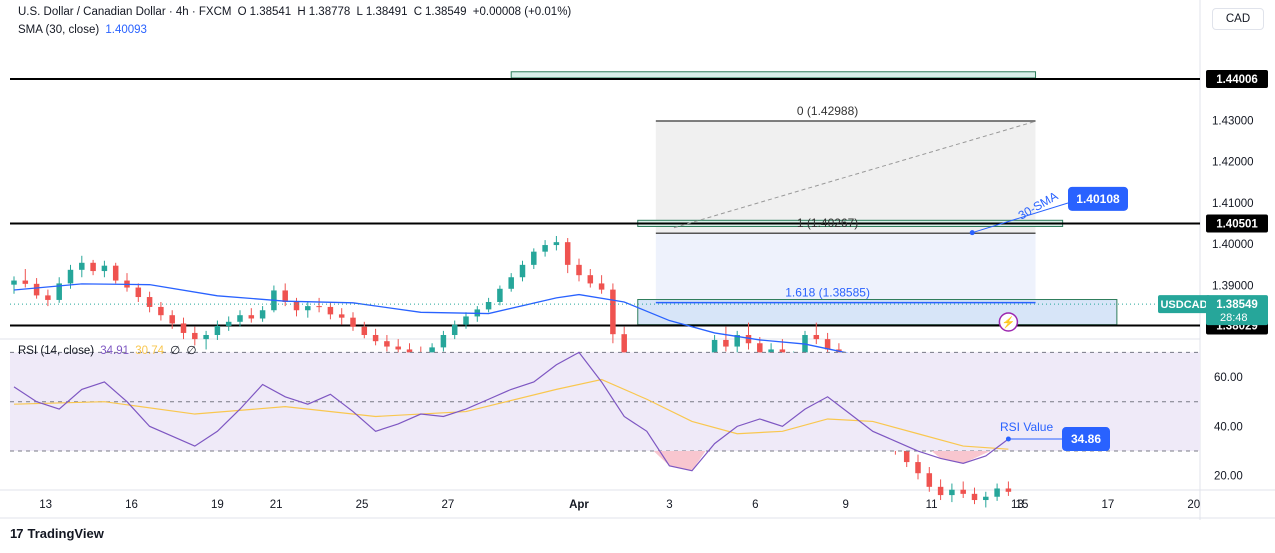 The height and width of the screenshot is (553, 1275). Describe the element at coordinates (755, 505) in the screenshot. I see `time-tick-8: 6` at that location.